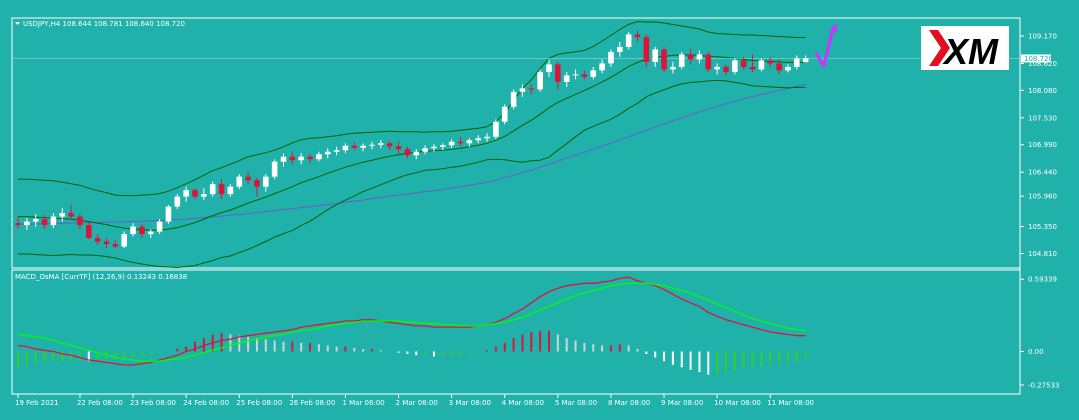  What do you see at coordinates (629, 403) in the screenshot?
I see `time-tick-label: 8 Mar 08:00` at bounding box center [629, 403].